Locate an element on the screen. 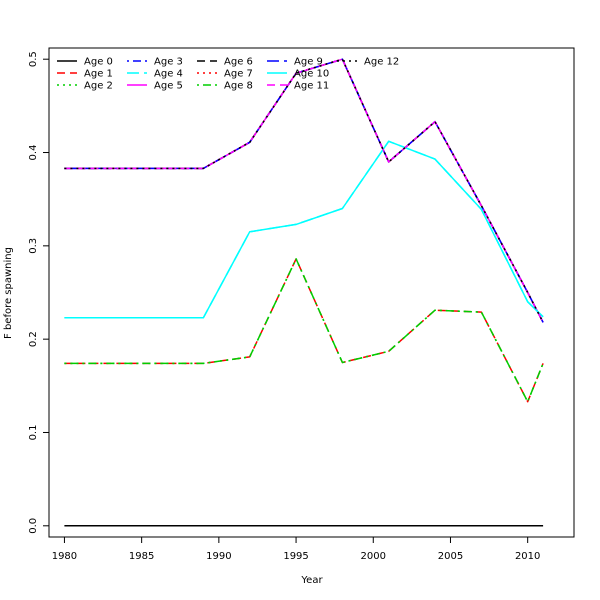 This screenshot has width=600, height=600. legend-label: Age 7 is located at coordinates (238, 74).